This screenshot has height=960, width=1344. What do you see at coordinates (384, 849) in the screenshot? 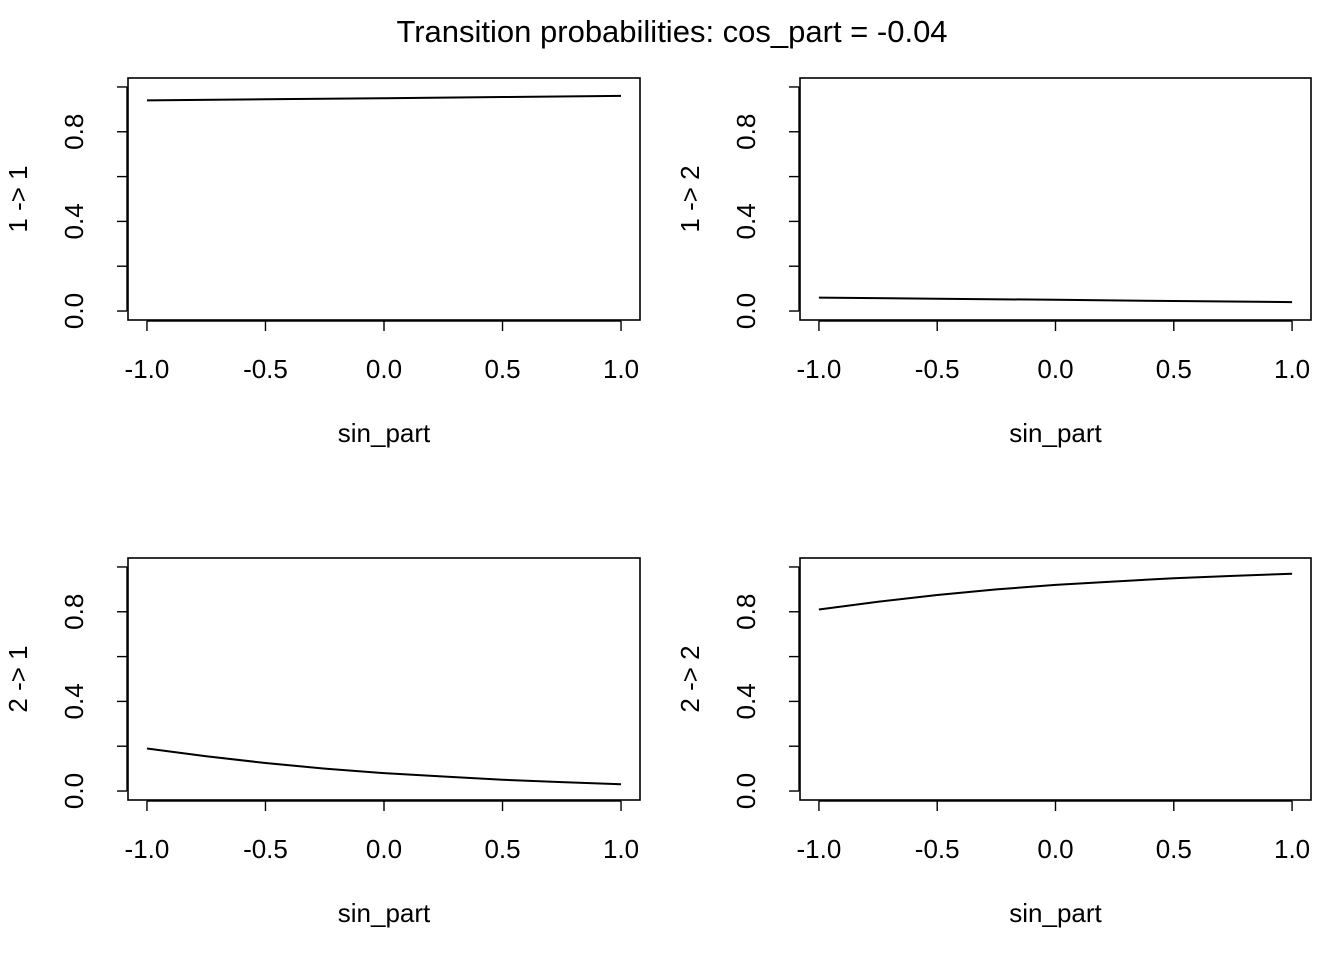
I see `x-tick-label-2-1: 0.0` at bounding box center [384, 849].